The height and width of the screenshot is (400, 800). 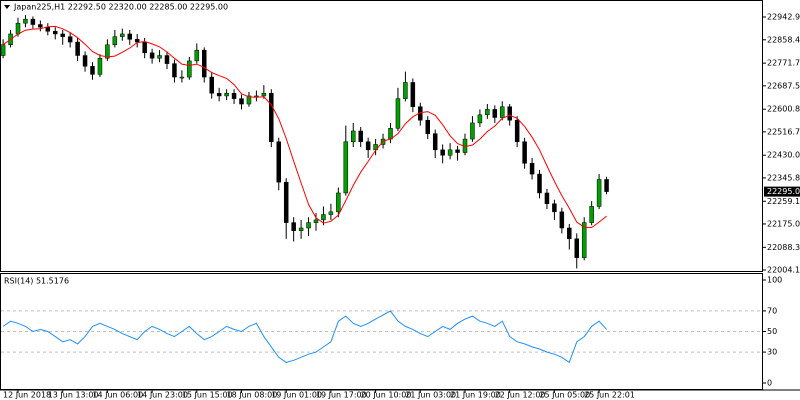 What do you see at coordinates (296, 395) in the screenshot?
I see `x-tick-label: 19 Jun 01:00` at bounding box center [296, 395].